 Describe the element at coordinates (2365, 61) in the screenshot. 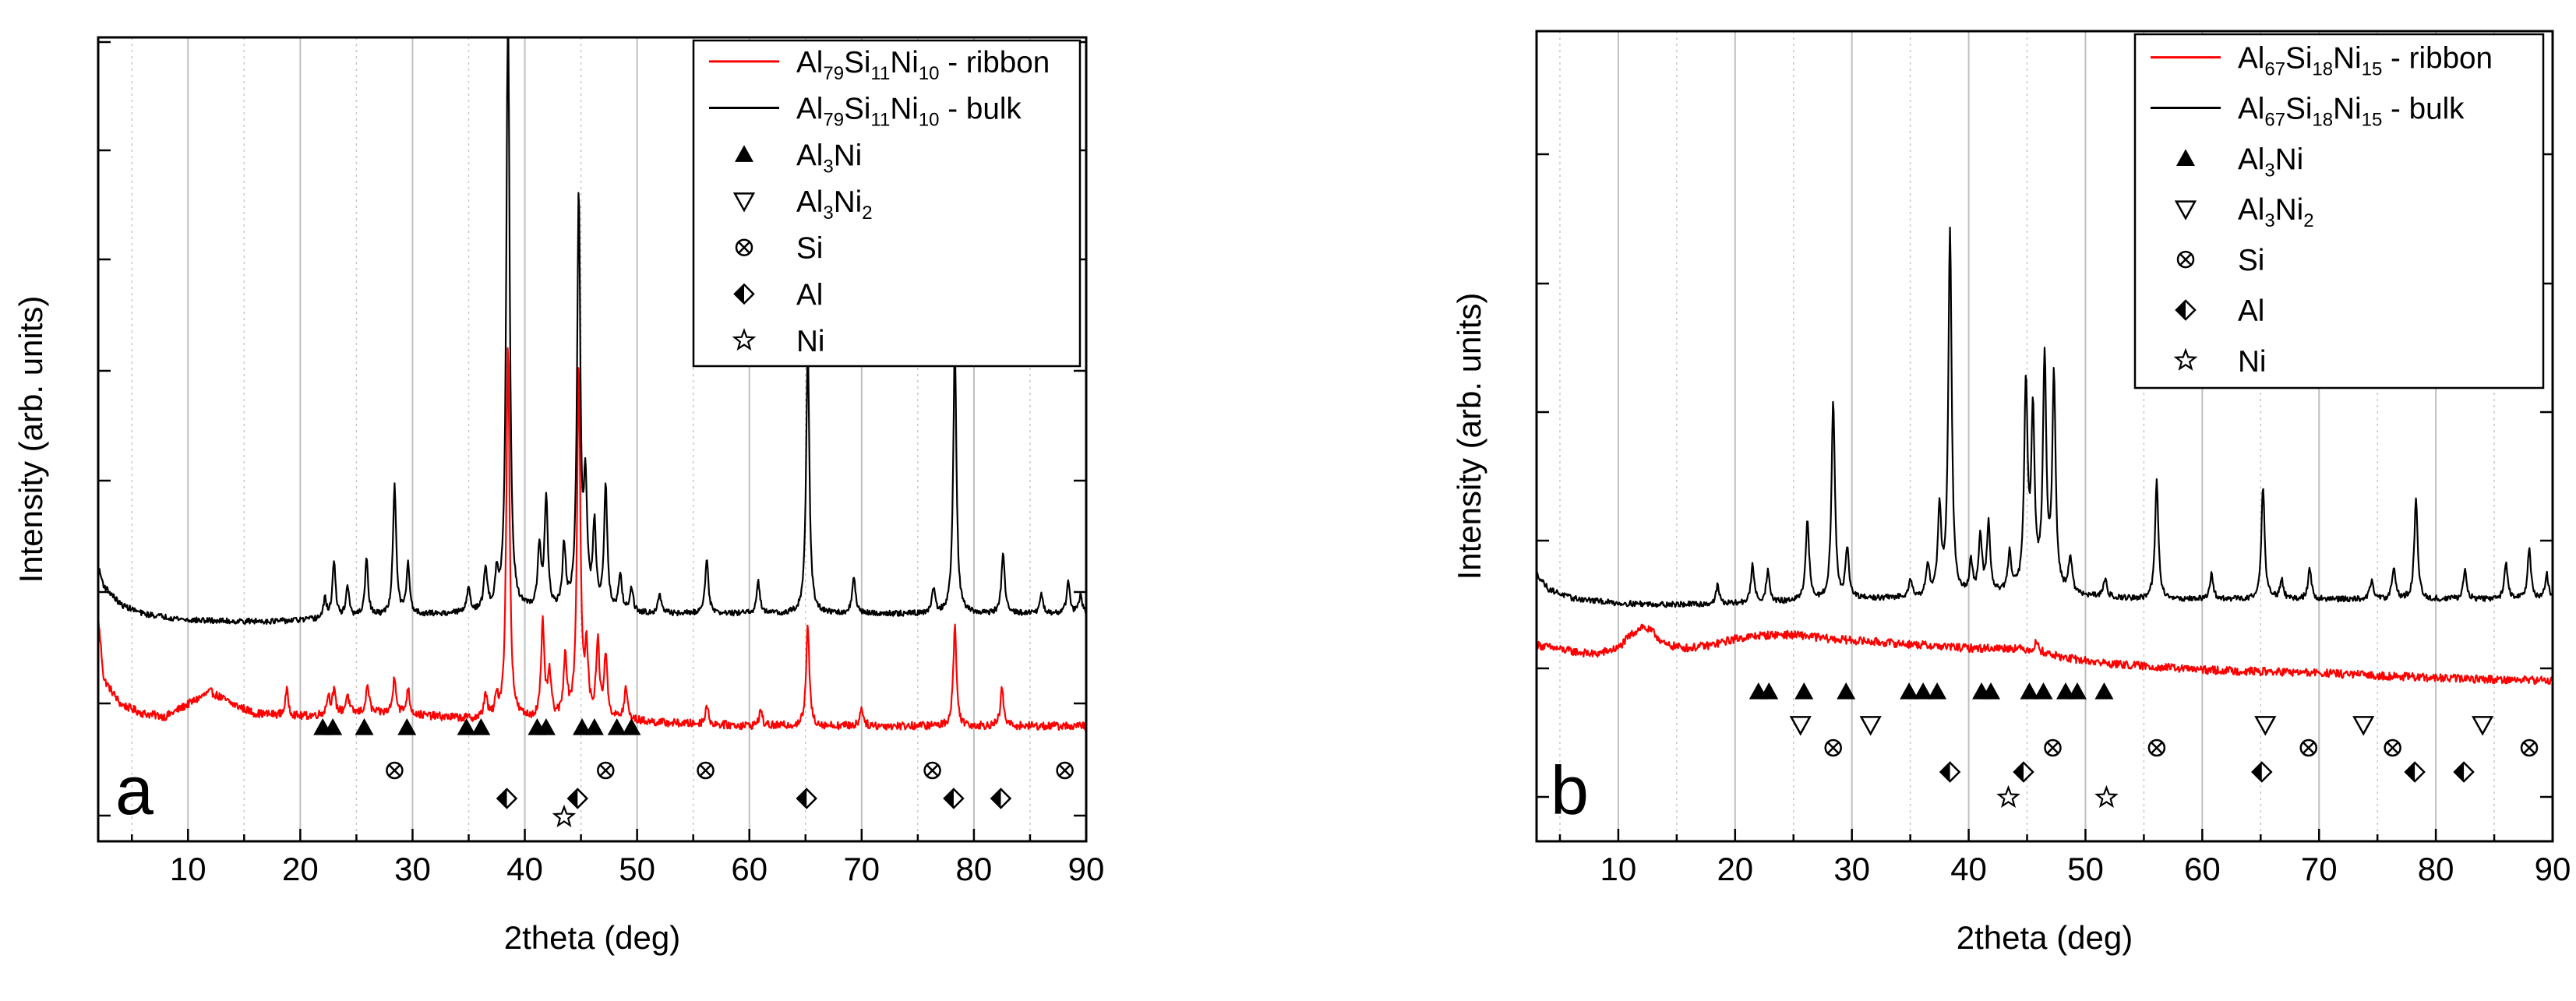

I see `legend-entry-label: Al67Si18Ni15 - ribbon` at that location.